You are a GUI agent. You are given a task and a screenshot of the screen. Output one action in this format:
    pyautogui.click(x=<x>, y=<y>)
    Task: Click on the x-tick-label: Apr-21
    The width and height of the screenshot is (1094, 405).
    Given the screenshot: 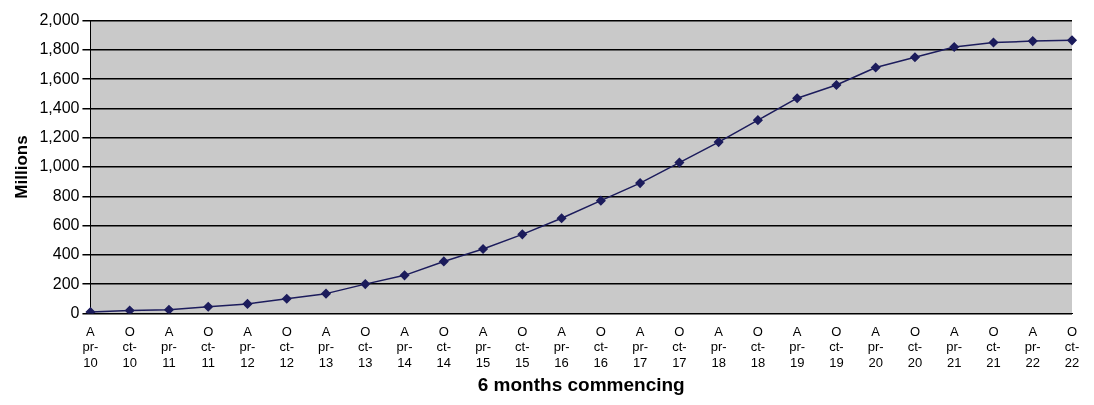 What is the action you would take?
    pyautogui.click(x=954, y=346)
    